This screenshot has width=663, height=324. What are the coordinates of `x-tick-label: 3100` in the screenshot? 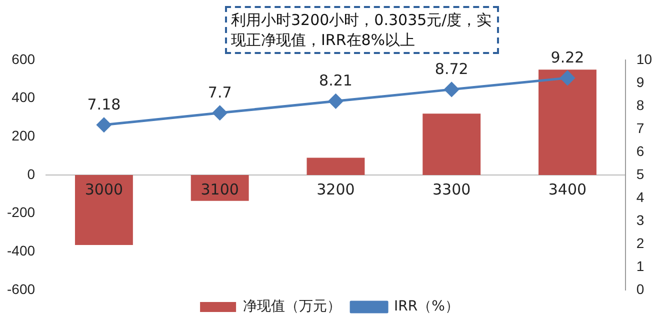 It's located at (219, 189).